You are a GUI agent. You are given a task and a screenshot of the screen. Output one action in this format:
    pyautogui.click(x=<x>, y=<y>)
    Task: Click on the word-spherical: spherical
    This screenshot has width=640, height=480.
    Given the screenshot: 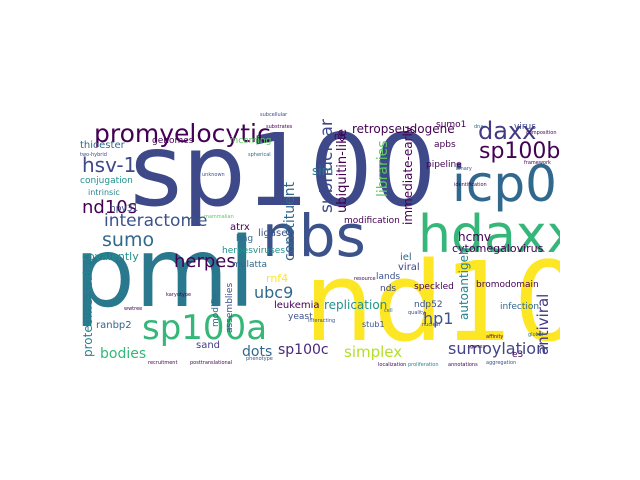 What is the action you would take?
    pyautogui.click(x=259, y=155)
    